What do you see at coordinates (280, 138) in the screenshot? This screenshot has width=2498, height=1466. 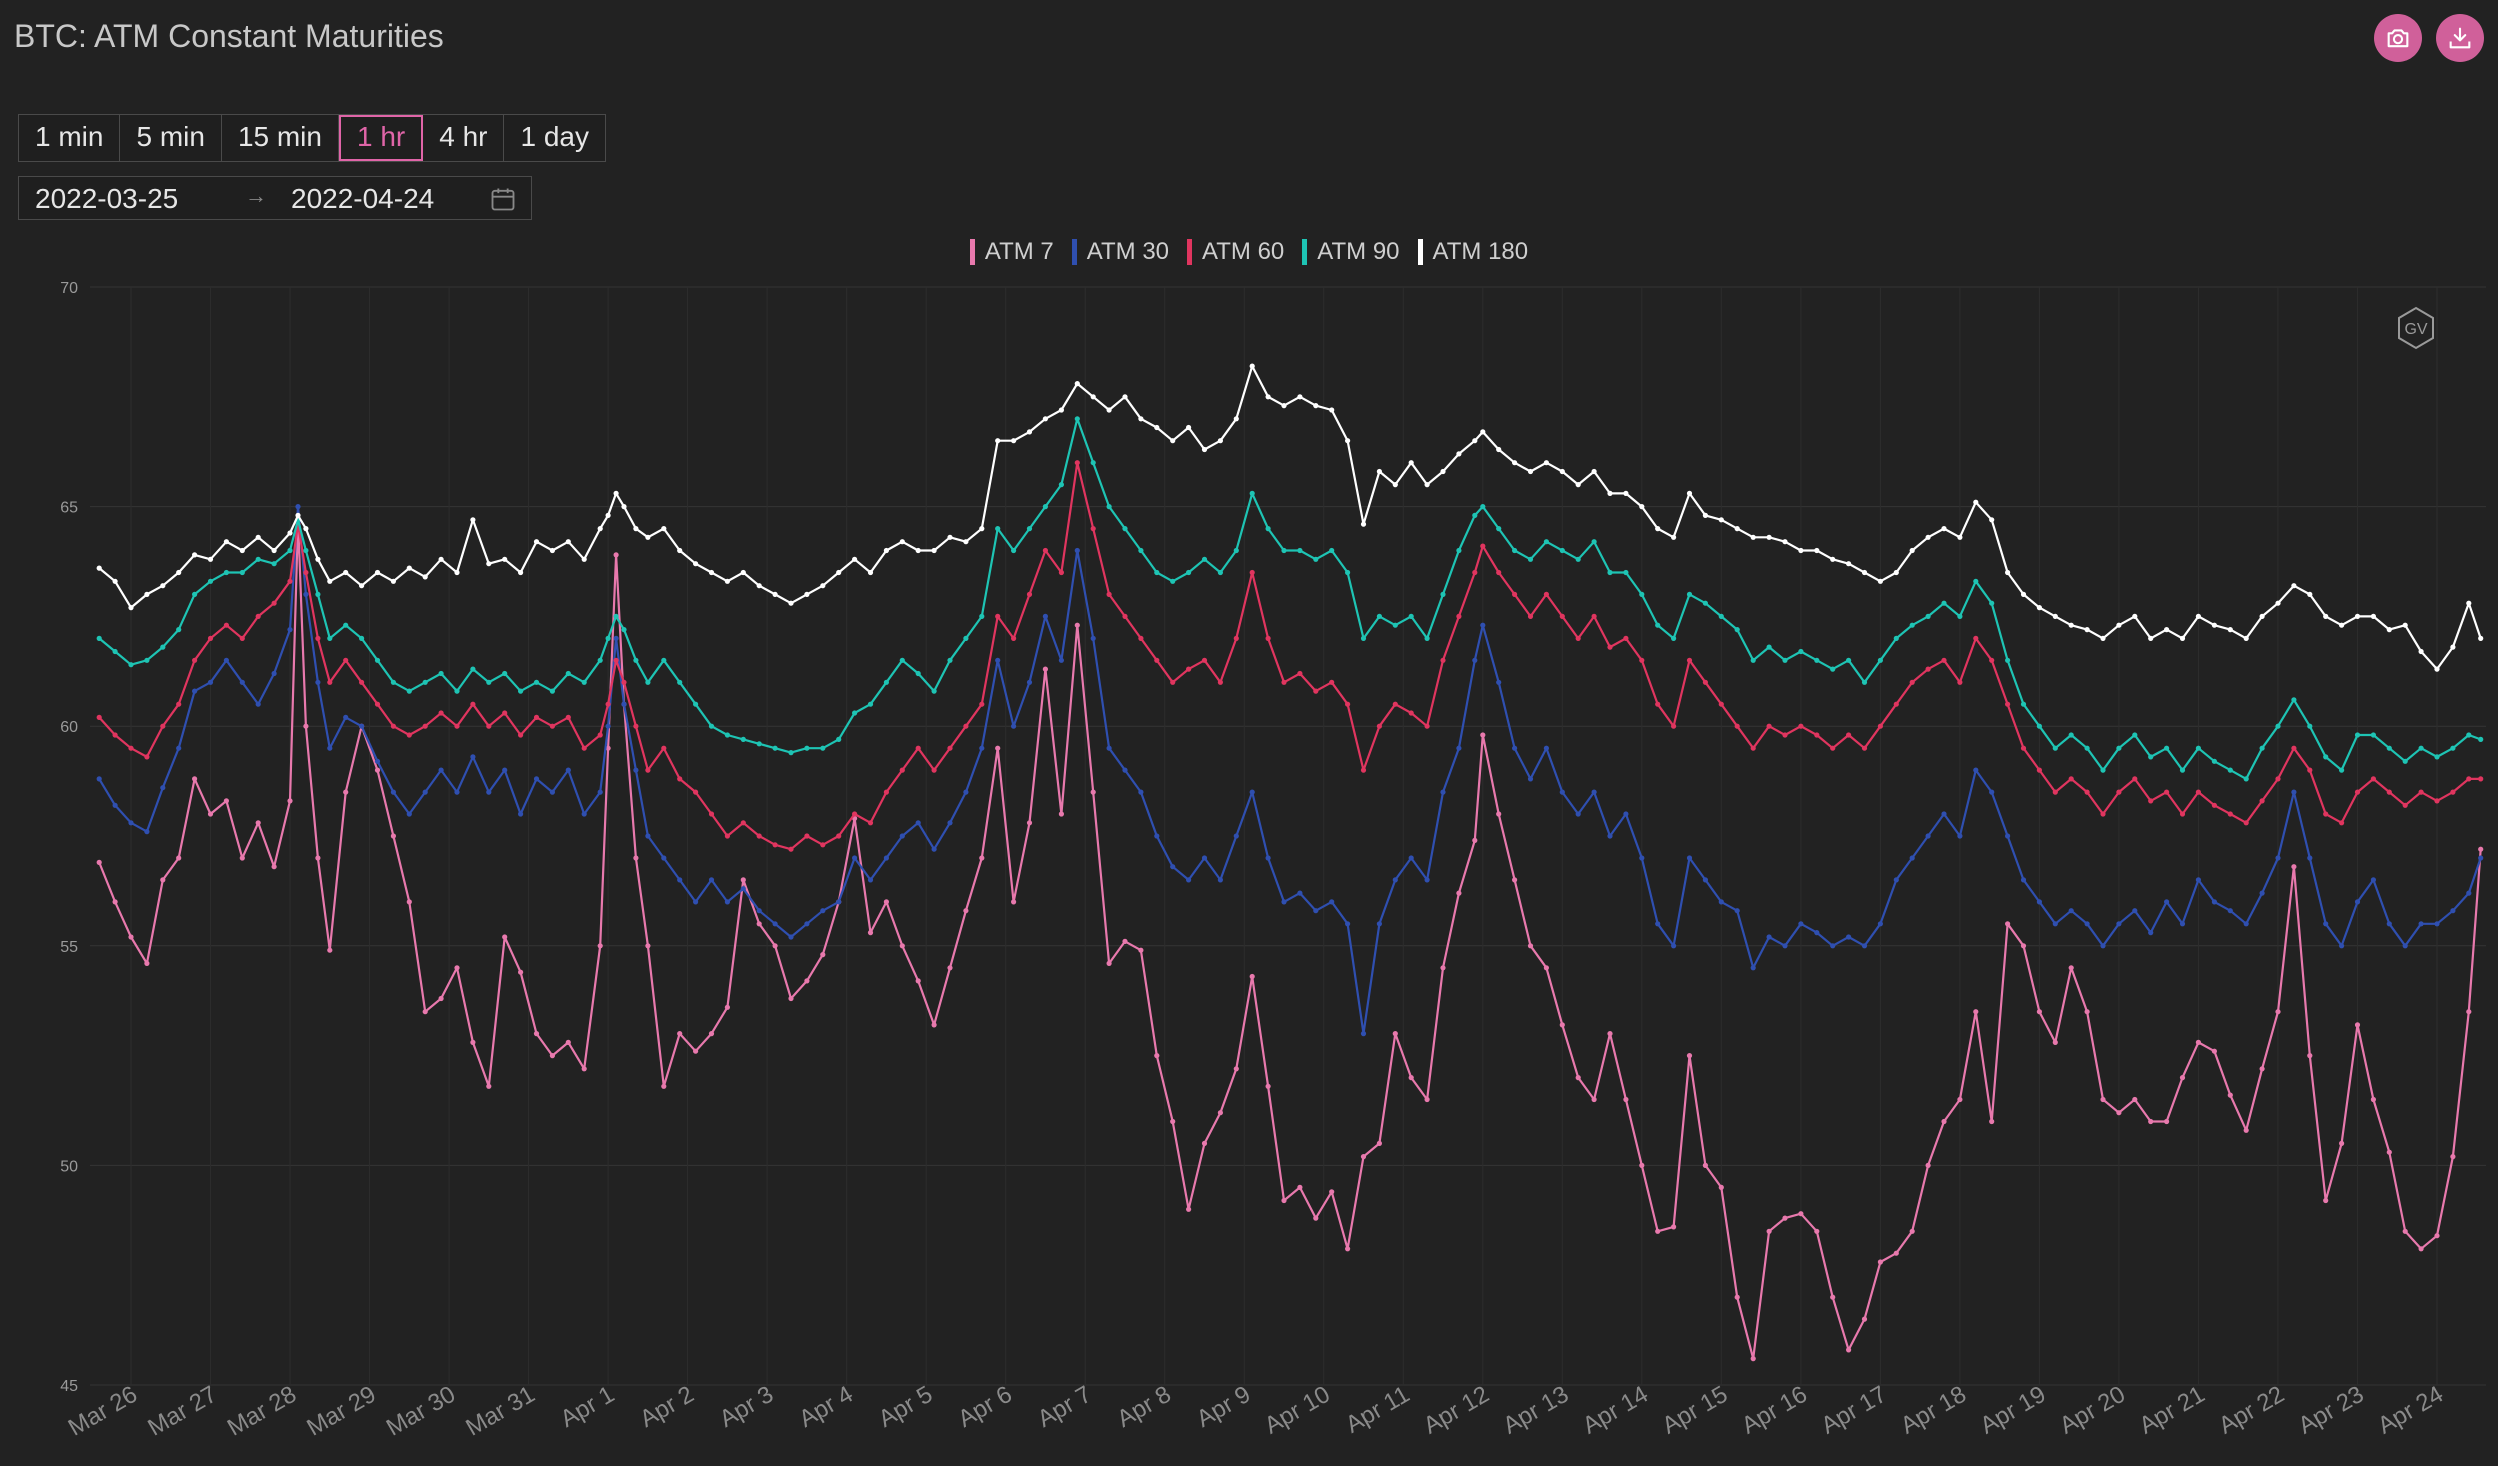 I see `interval-15min: 15 min` at bounding box center [280, 138].